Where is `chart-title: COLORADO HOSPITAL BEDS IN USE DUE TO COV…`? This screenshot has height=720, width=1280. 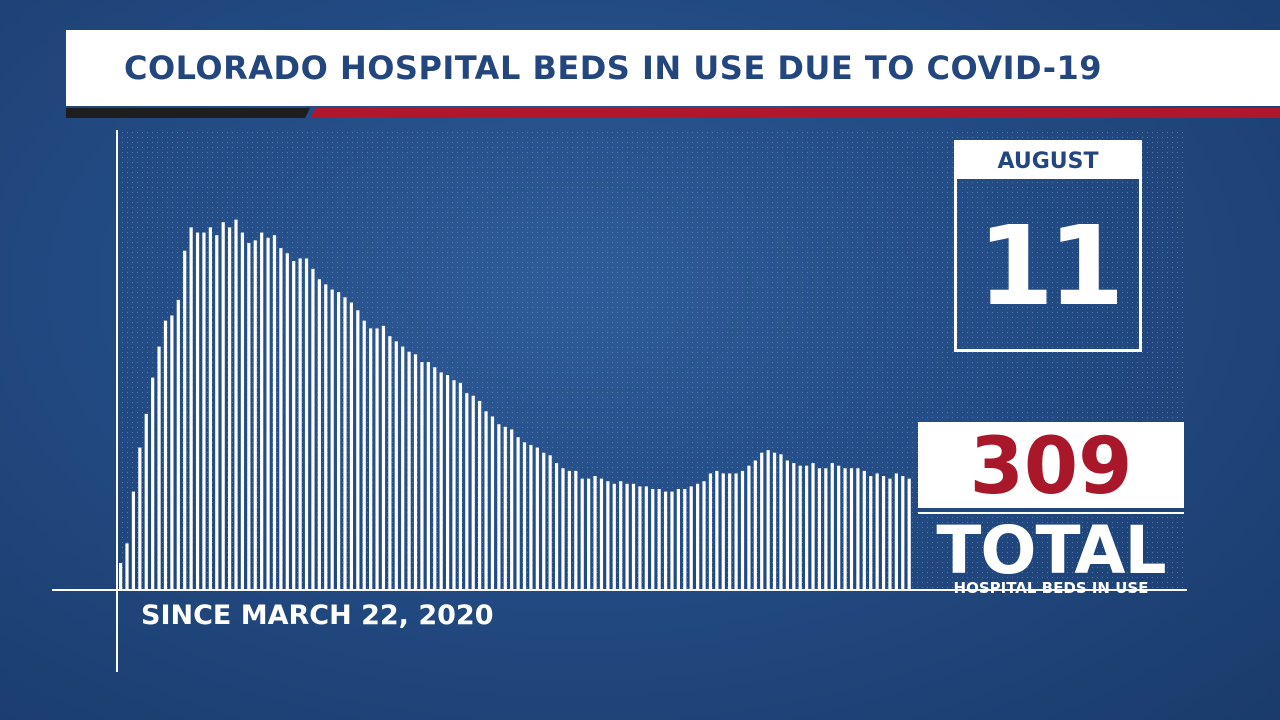
chart-title: COLORADO HOSPITAL BEDS IN USE DUE TO COV… is located at coordinates (613, 68).